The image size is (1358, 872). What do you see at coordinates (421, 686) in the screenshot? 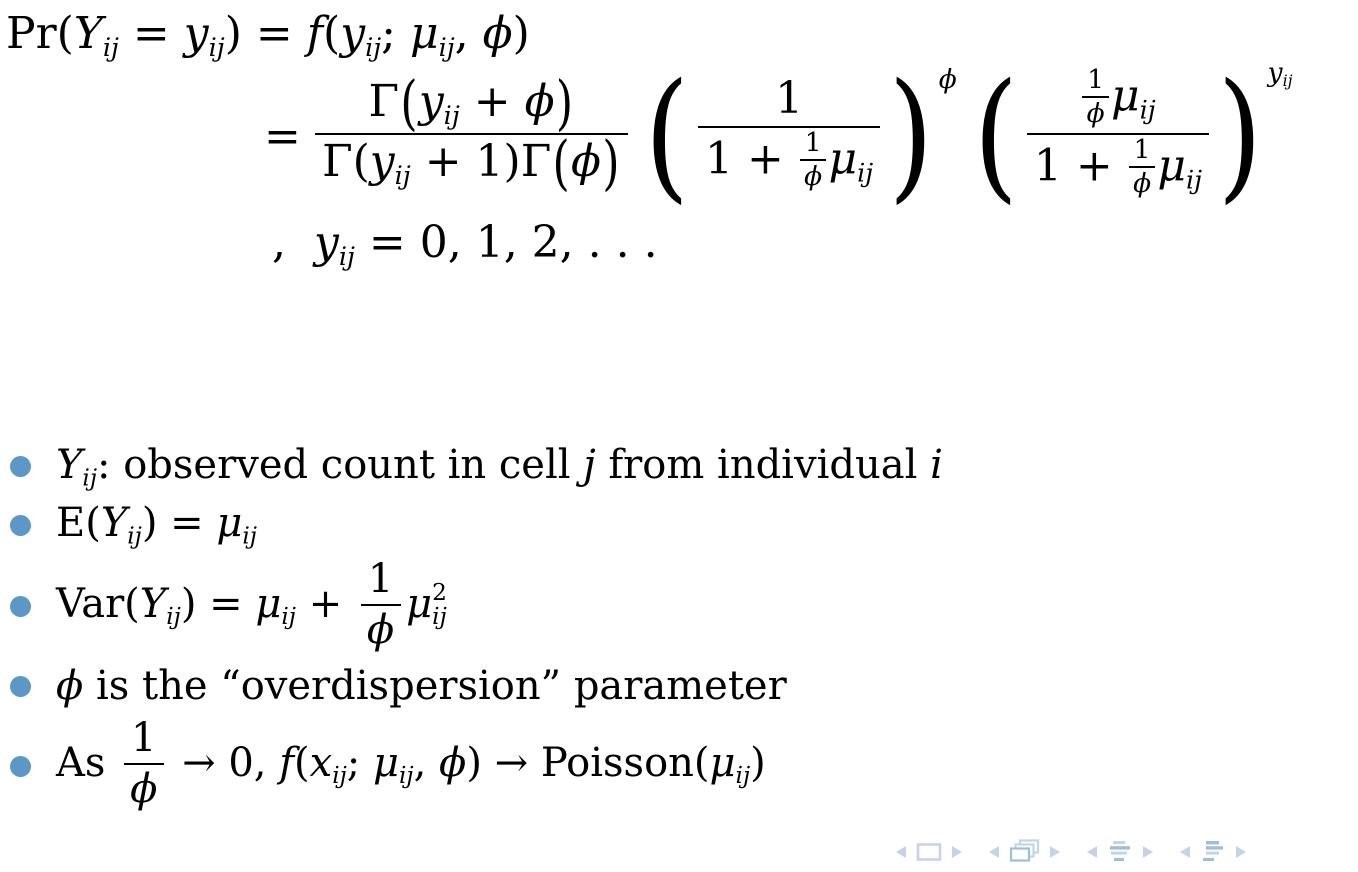
I see `bullet-text: ϕ is the “overdispersion” parameter` at bounding box center [421, 686].